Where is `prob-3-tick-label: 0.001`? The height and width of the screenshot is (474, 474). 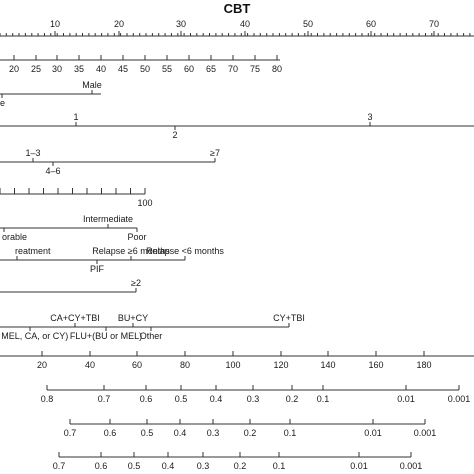
prob-3-tick-label: 0.001 is located at coordinates (411, 466).